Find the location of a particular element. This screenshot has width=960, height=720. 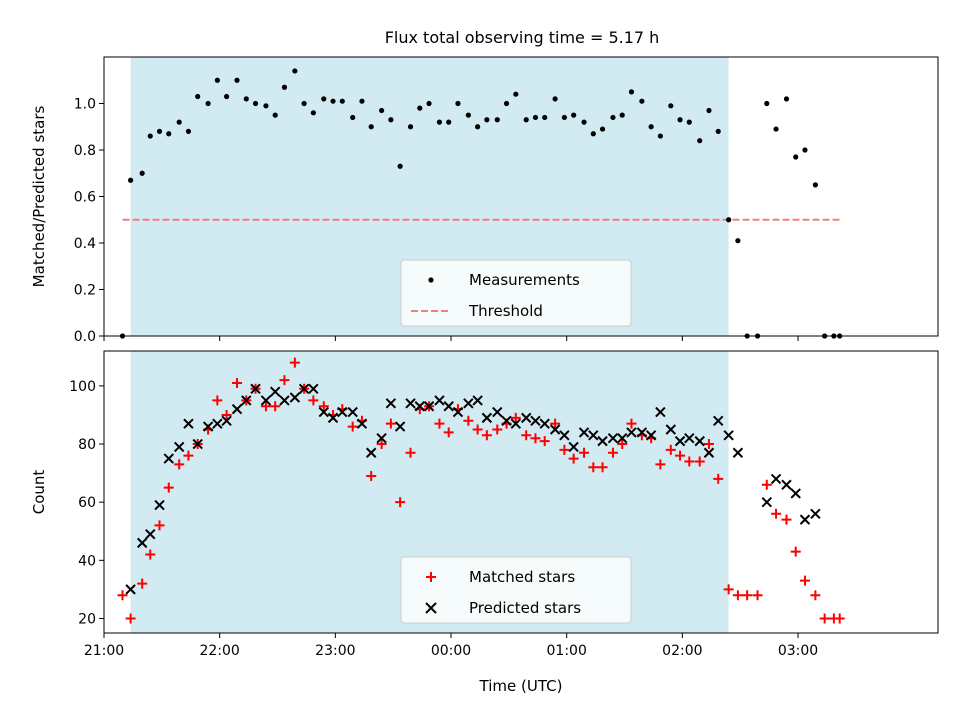

legend-box is located at coordinates (516, 293).